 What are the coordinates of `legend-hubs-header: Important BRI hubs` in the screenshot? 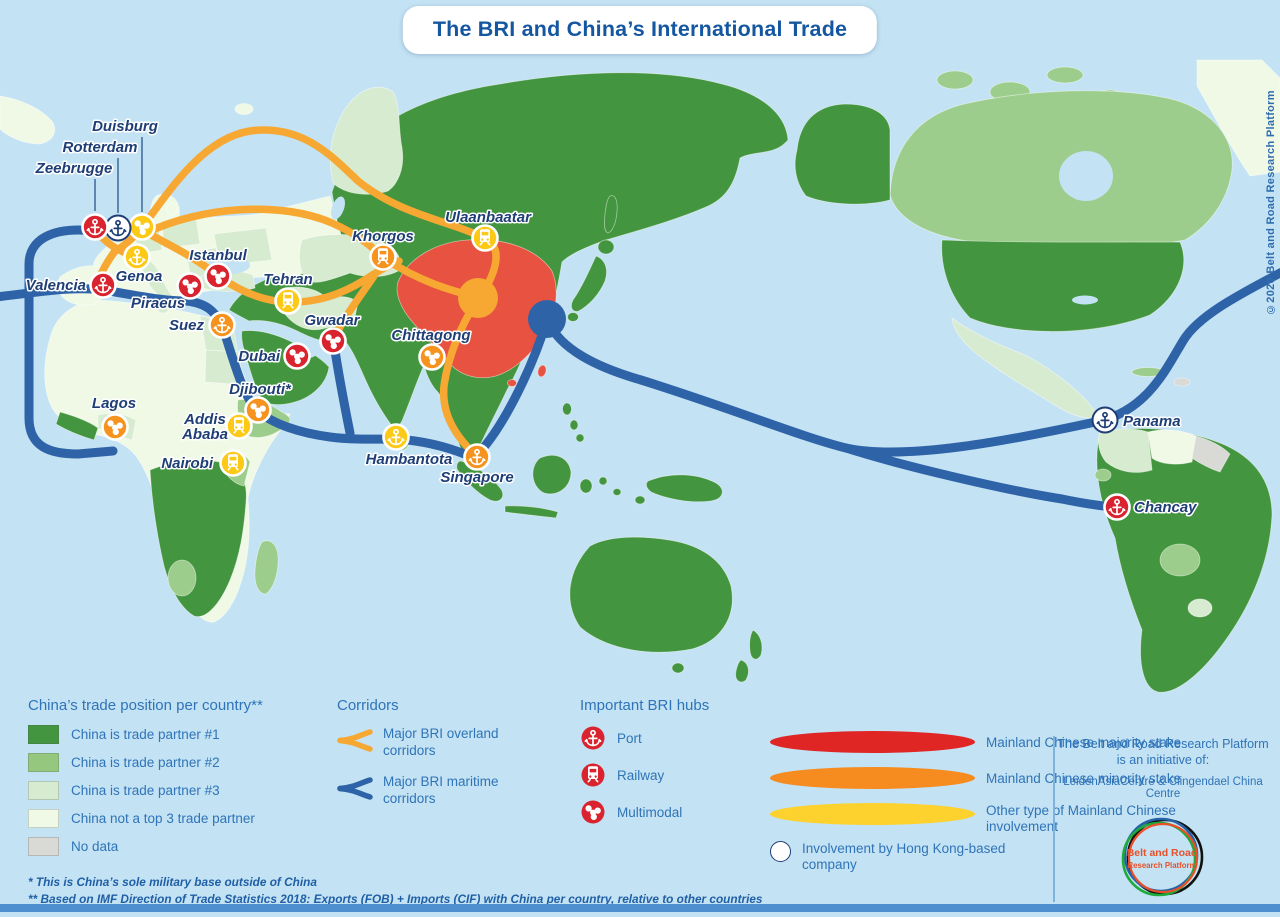 It's located at (645, 705).